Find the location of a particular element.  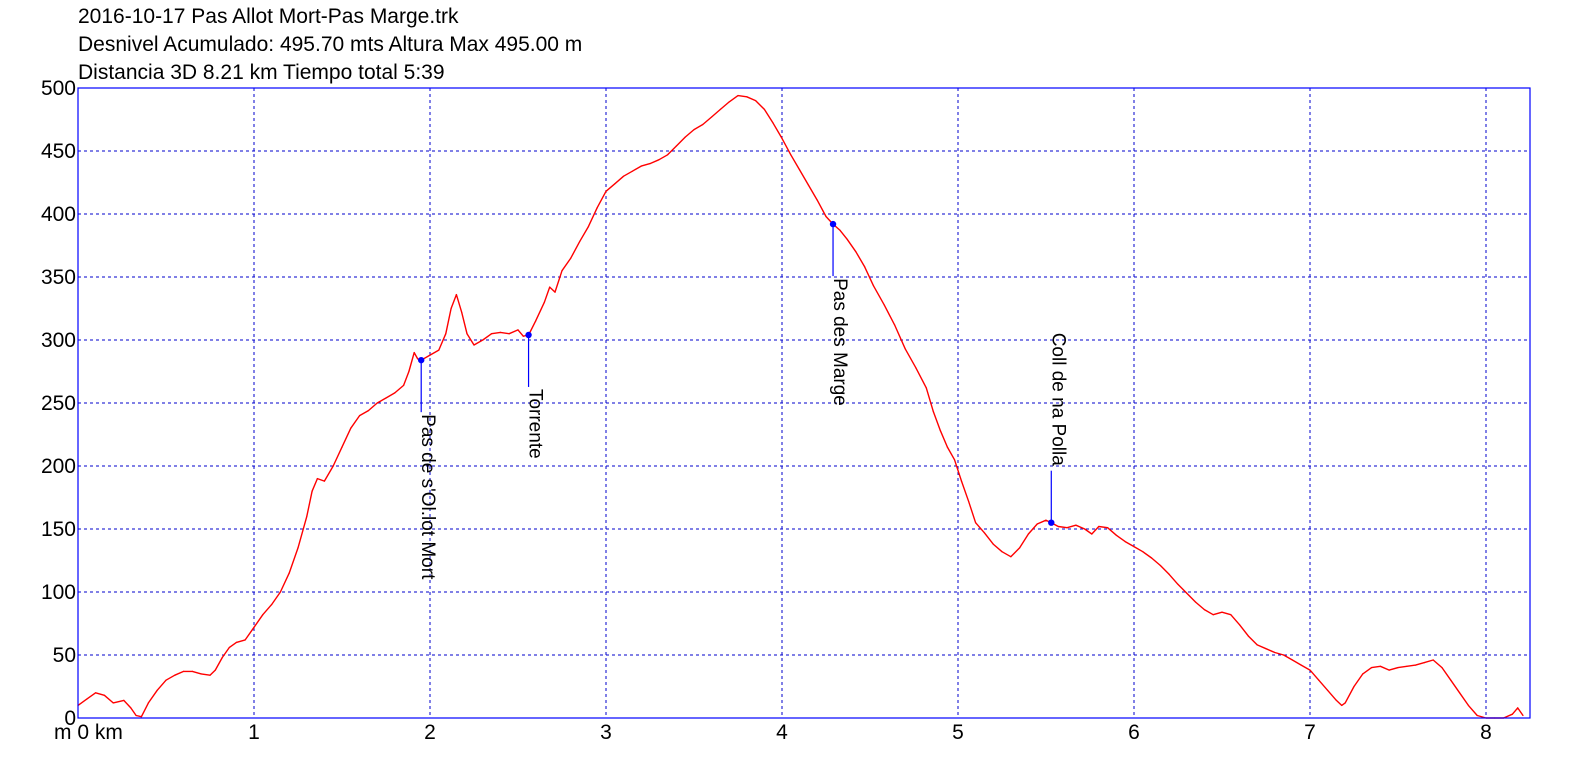

x-tick-label: 8 is located at coordinates (1486, 732).